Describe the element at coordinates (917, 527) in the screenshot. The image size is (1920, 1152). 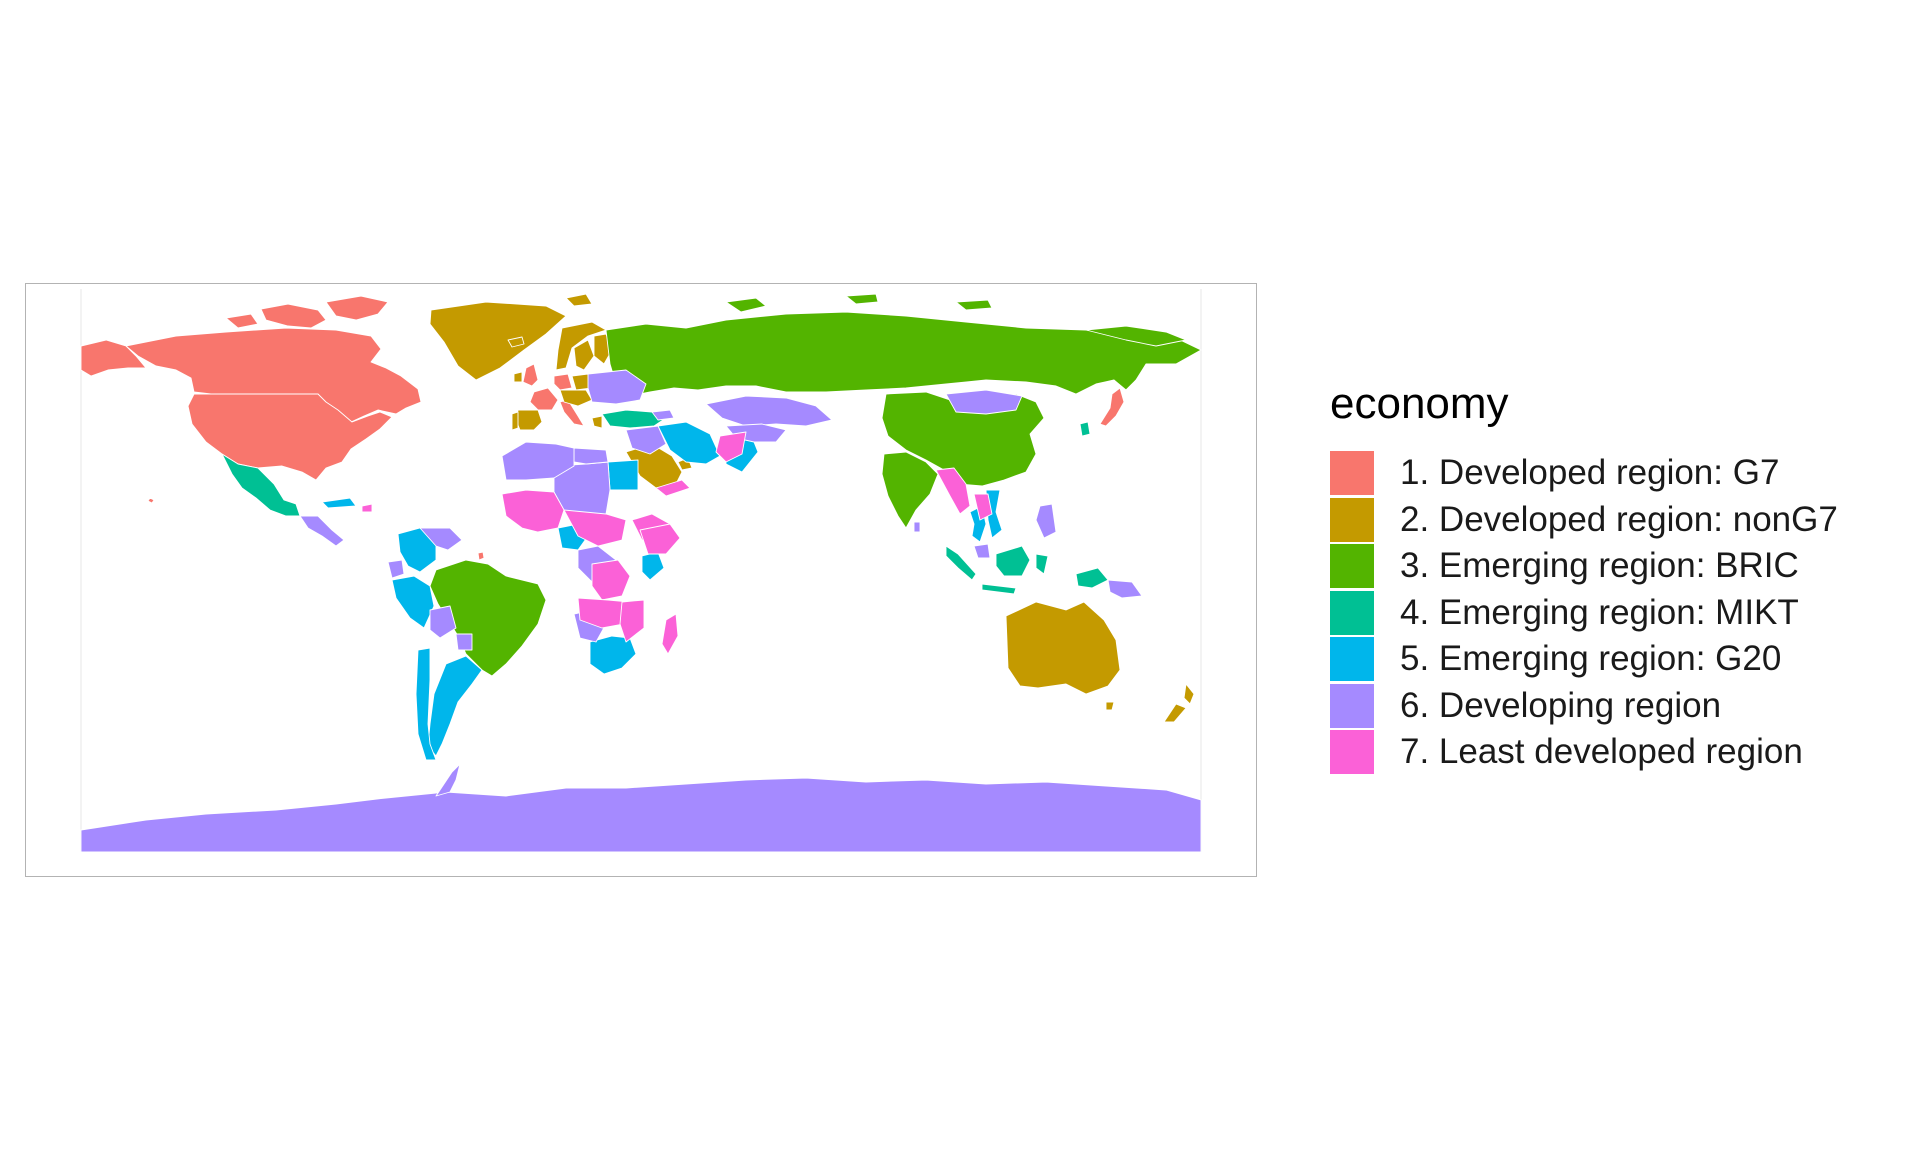
I see `country-sri-lanka` at that location.